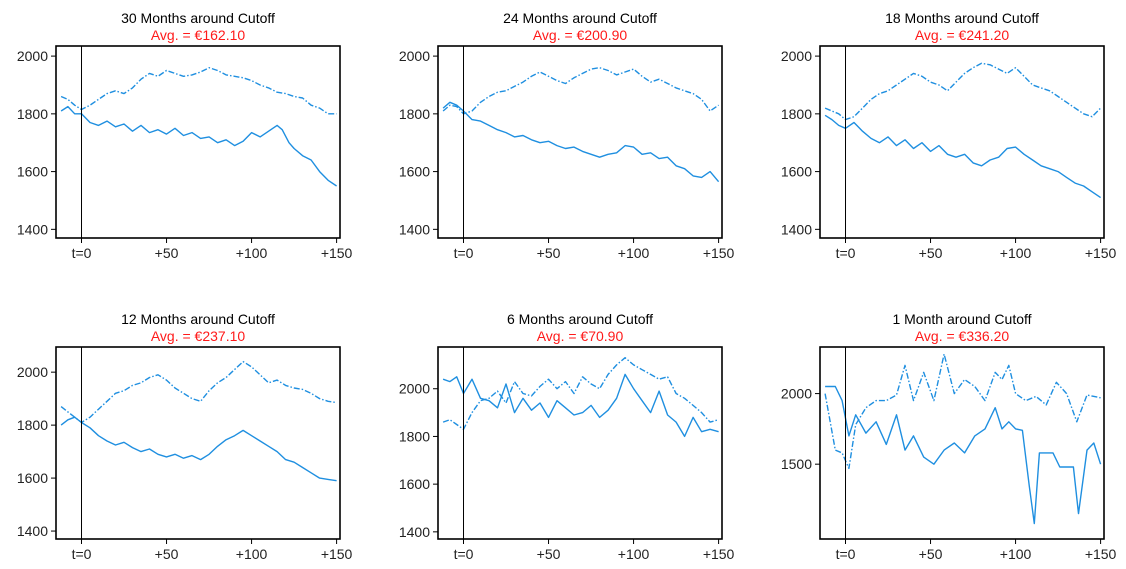  I want to click on panel-subtitle: Avg. = €70.90, so click(580, 336).